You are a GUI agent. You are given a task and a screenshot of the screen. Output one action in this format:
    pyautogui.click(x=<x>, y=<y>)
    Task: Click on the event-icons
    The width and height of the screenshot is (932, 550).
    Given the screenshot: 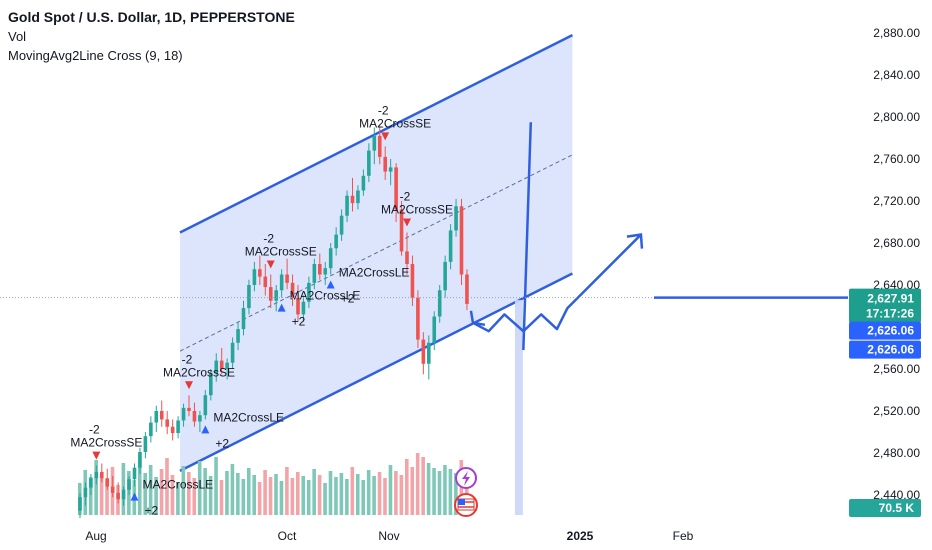 What is the action you would take?
    pyautogui.click(x=466, y=492)
    